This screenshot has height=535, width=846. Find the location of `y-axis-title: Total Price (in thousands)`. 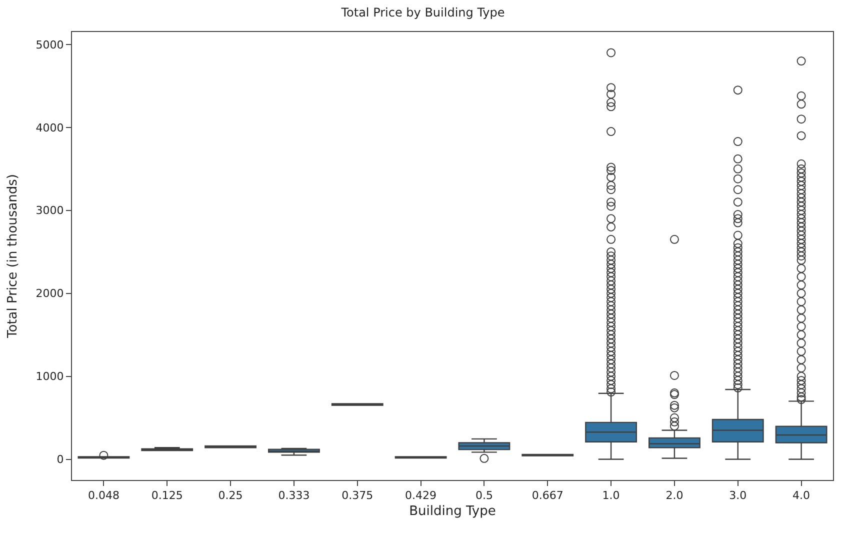

y-axis-title: Total Price (in thousands) is located at coordinates (13, 256).